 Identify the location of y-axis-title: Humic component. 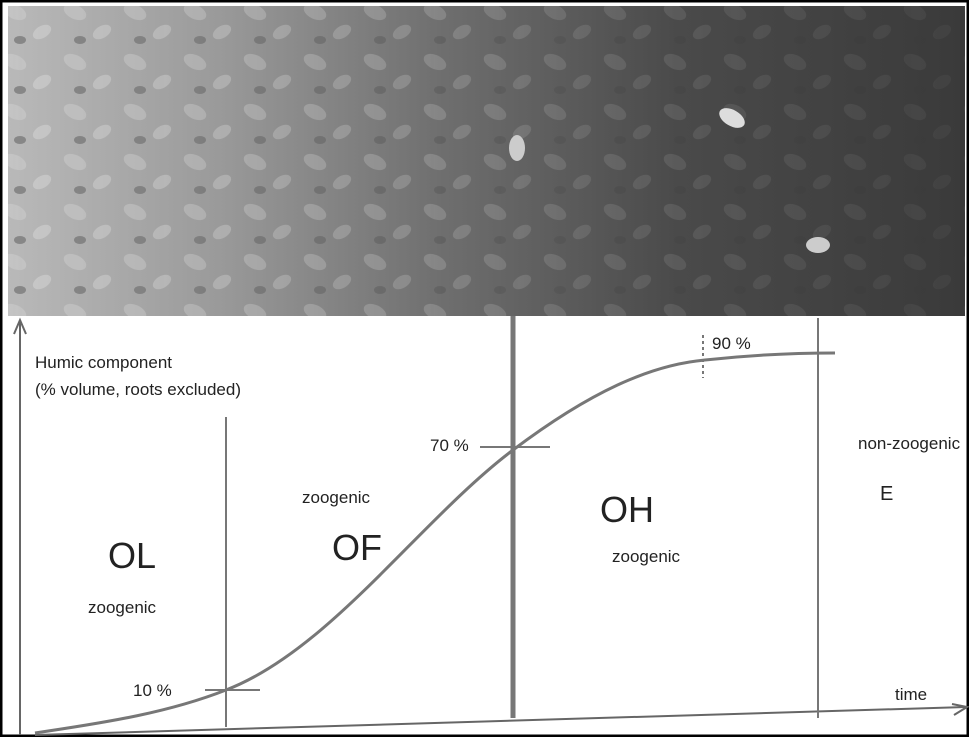
(103, 362).